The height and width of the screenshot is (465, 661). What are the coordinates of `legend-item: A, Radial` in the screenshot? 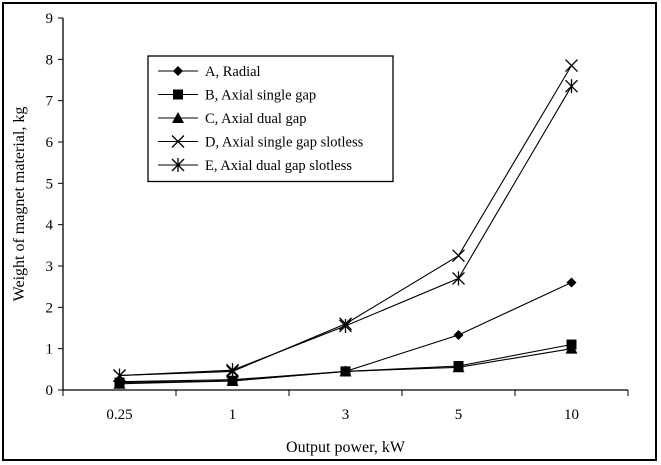 It's located at (209, 72).